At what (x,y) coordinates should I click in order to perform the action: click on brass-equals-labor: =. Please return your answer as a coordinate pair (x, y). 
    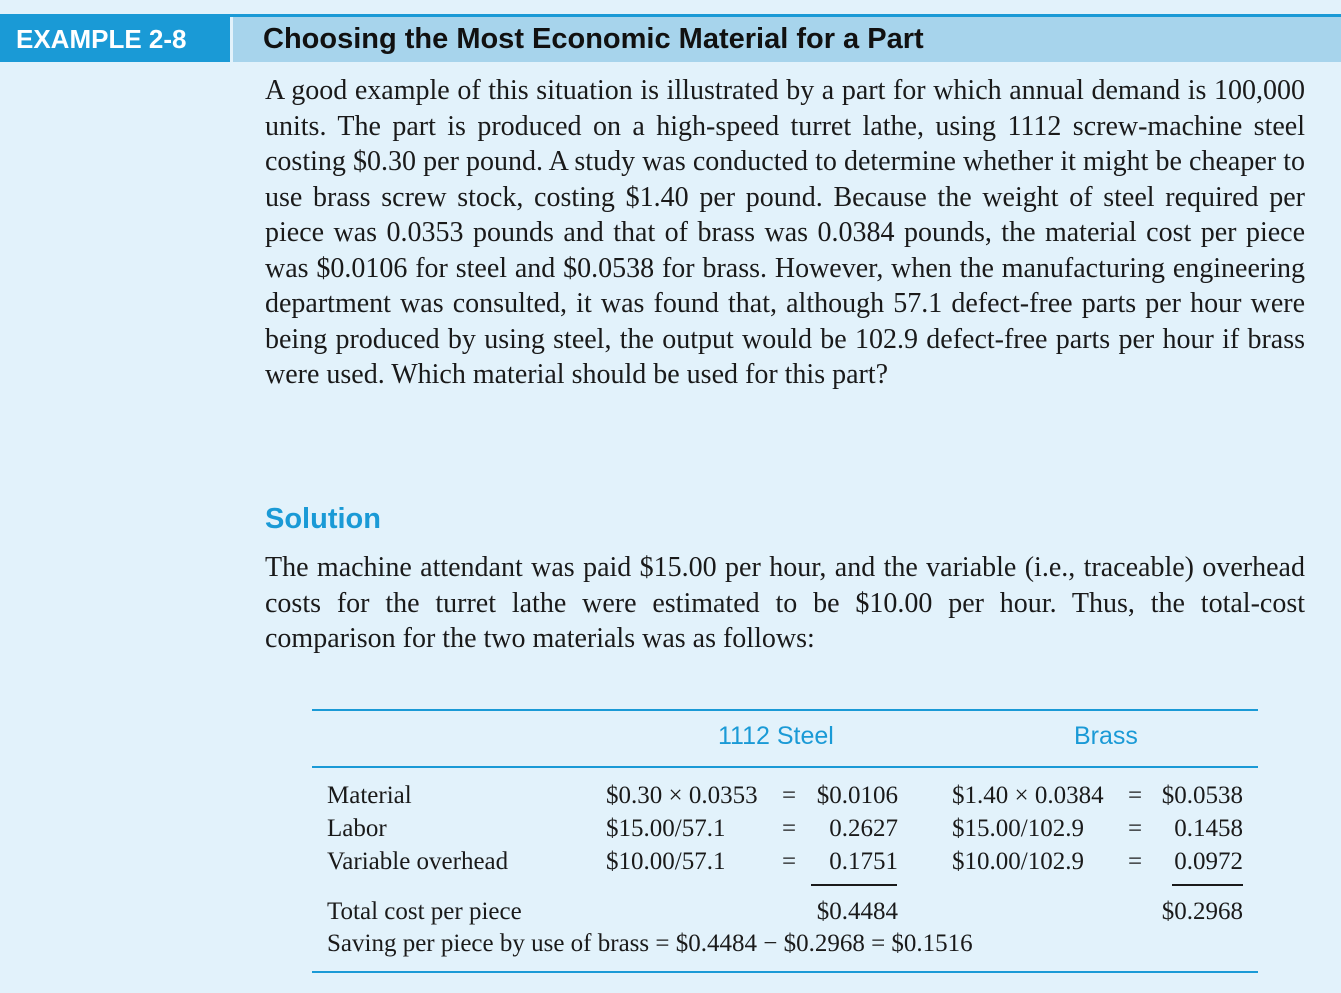
    Looking at the image, I should click on (1135, 828).